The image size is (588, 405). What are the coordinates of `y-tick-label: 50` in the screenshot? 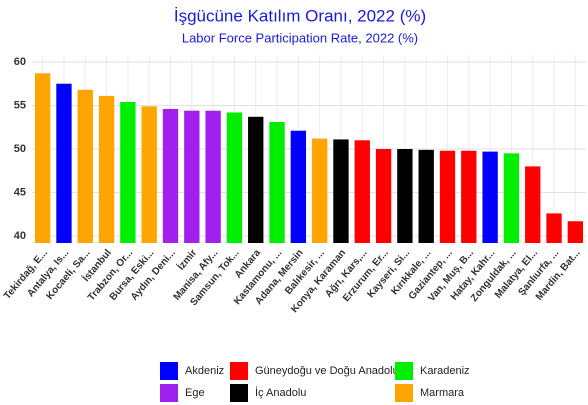 It's located at (20, 149).